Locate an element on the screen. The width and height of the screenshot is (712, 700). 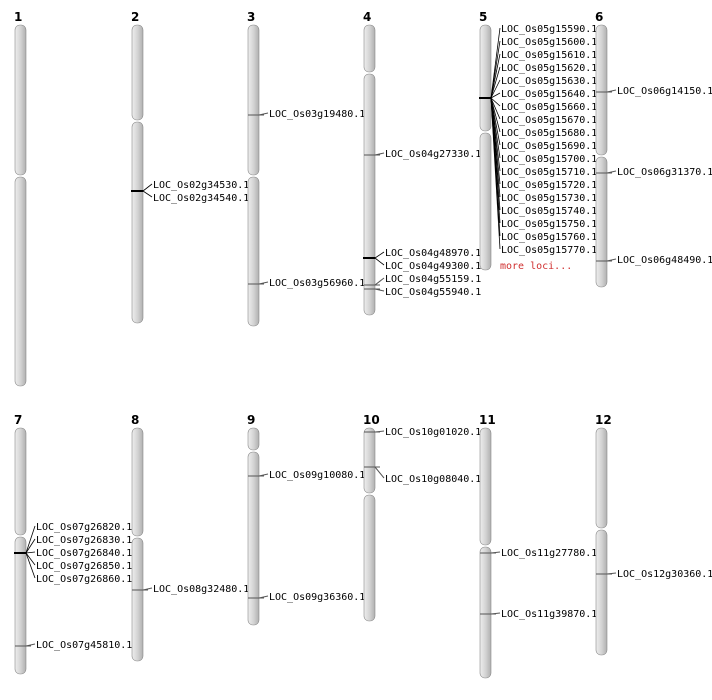
locus-label: LOC_Os05g15670.1 is located at coordinates (549, 120).